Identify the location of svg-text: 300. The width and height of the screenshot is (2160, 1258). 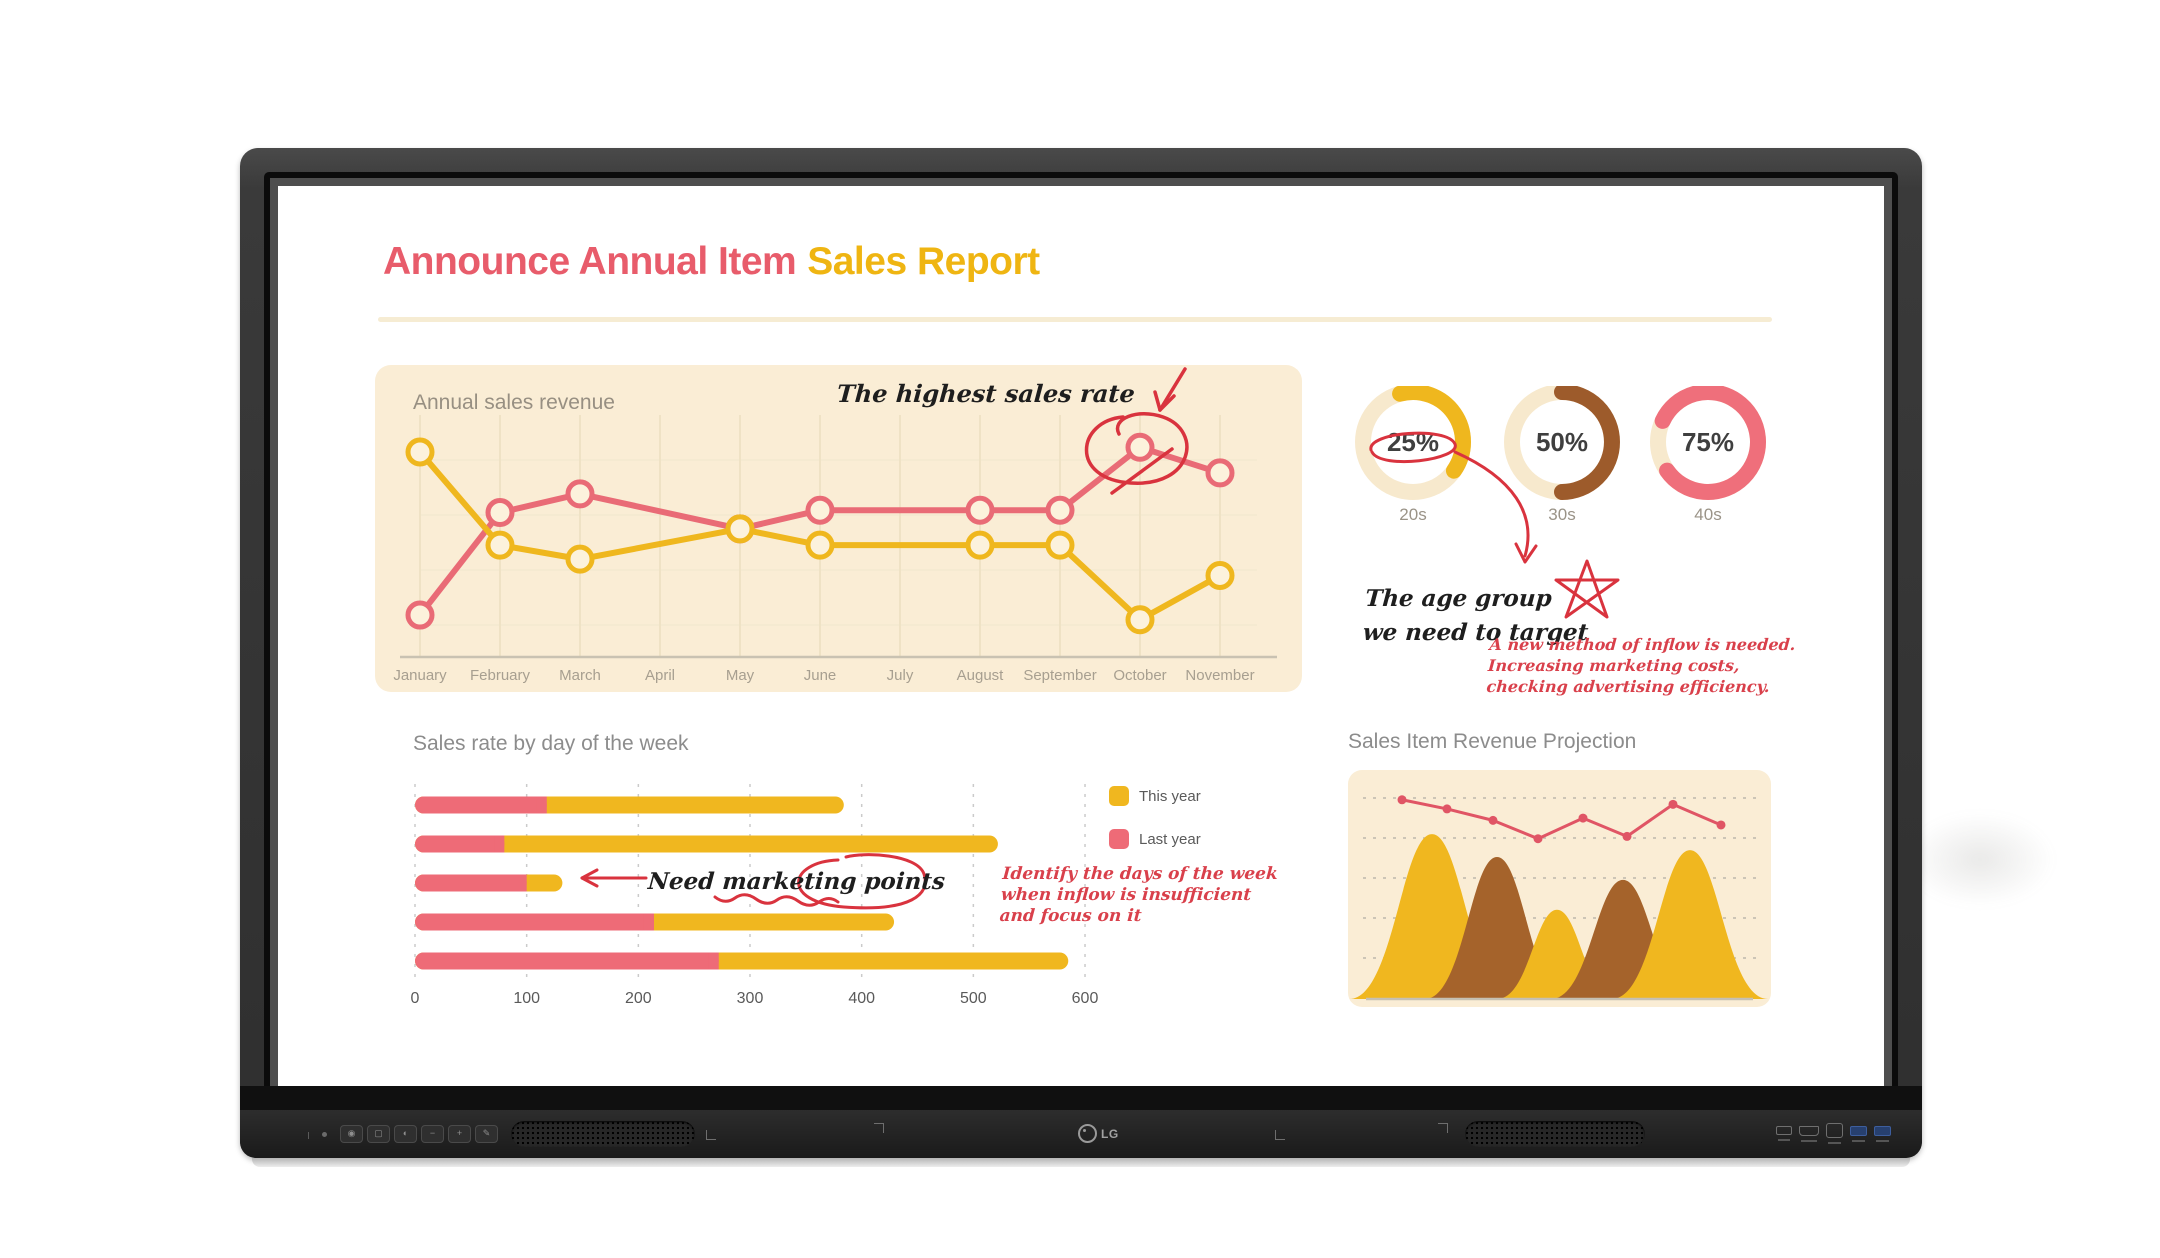
(750, 998).